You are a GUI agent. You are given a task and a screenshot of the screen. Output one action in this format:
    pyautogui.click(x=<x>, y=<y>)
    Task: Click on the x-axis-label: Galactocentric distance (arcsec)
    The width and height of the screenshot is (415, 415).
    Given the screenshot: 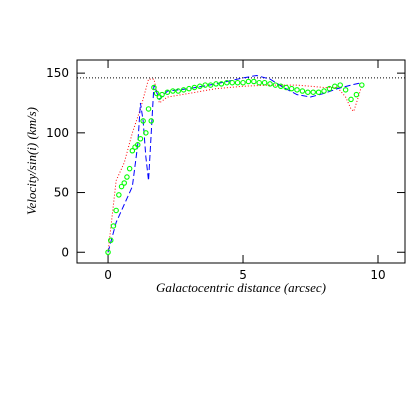 What is the action you would take?
    pyautogui.click(x=241, y=287)
    